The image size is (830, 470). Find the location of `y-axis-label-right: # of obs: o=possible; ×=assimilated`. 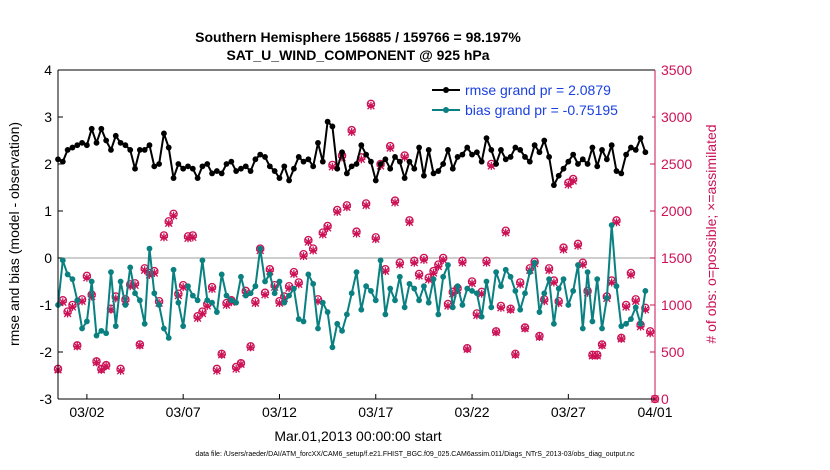

y-axis-label-right: # of obs: o=possible; ×=assimilated is located at coordinates (711, 233).